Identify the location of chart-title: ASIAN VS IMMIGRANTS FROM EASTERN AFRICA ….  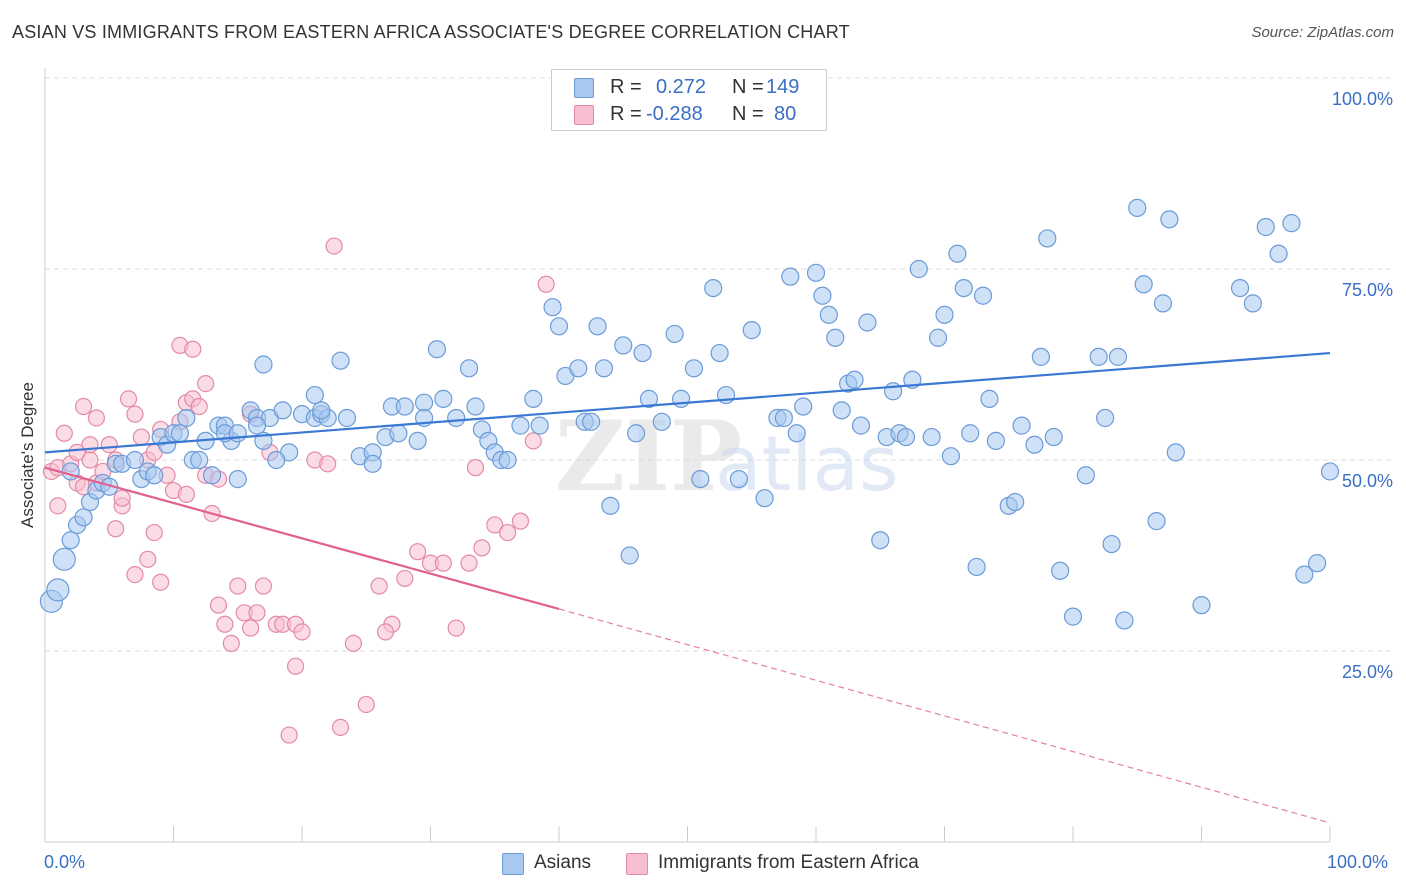
(431, 32).